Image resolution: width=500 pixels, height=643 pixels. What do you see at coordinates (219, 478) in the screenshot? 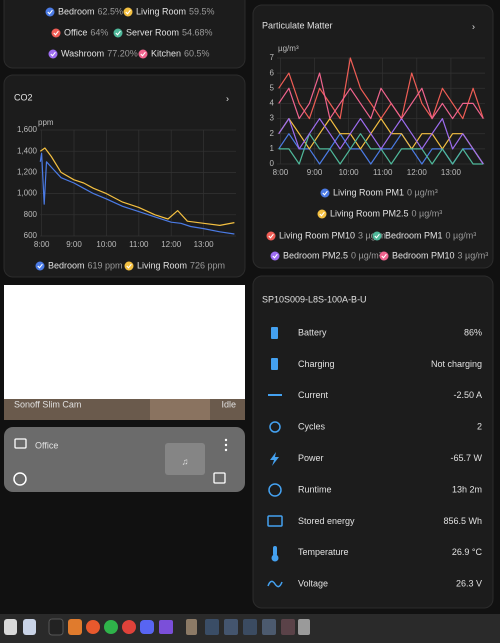
I see `play-button` at bounding box center [219, 478].